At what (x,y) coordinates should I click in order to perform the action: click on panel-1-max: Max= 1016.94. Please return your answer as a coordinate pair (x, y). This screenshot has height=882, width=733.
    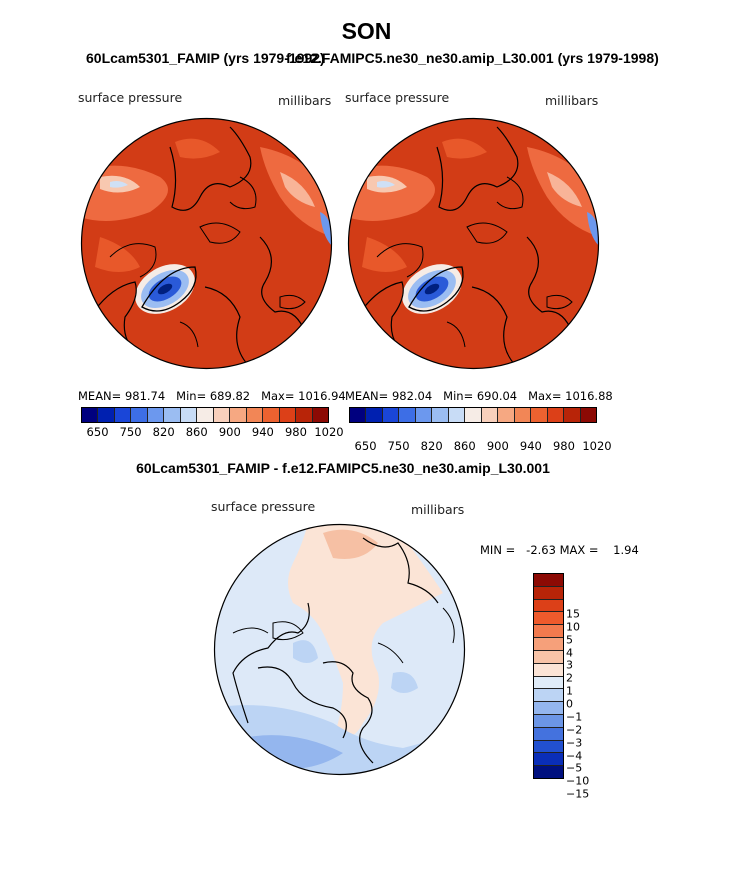
    Looking at the image, I should click on (303, 396).